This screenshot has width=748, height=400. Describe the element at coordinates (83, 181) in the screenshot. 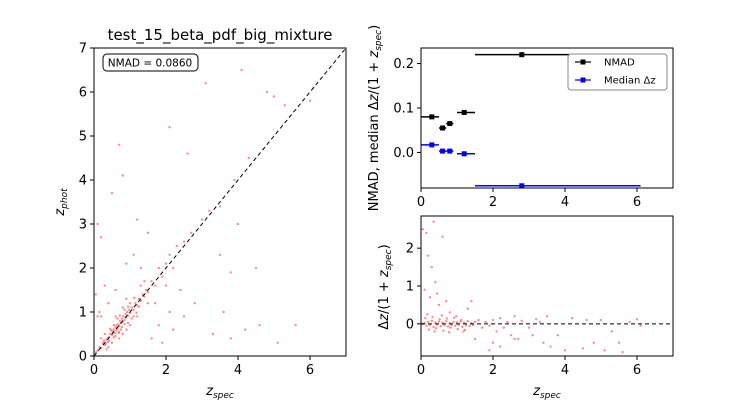

I see `scatter-ytick-label: 4` at that location.